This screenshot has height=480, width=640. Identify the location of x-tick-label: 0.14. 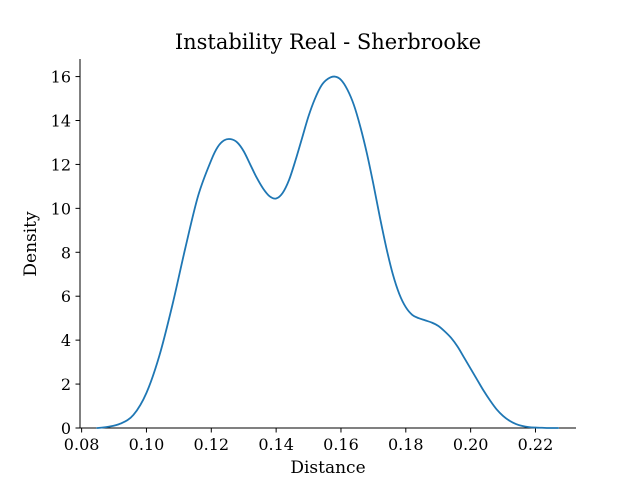
(276, 444).